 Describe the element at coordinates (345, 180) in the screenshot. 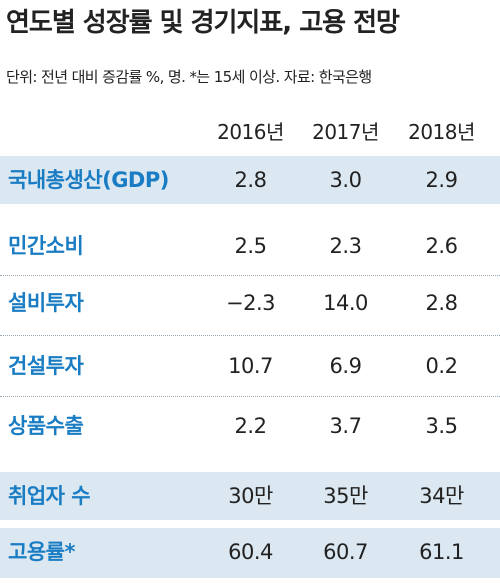

I see `cell-2017: 3.0` at that location.